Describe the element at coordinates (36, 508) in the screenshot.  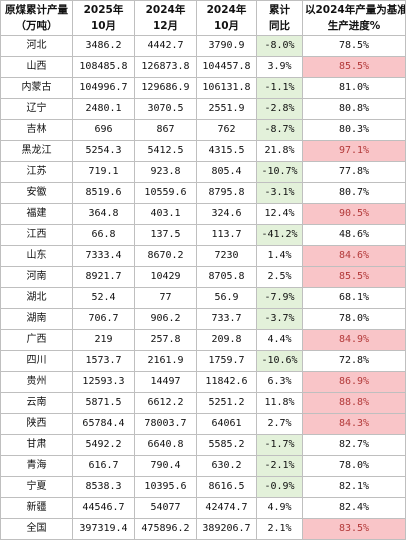
I see `province-cell: 新疆` at that location.